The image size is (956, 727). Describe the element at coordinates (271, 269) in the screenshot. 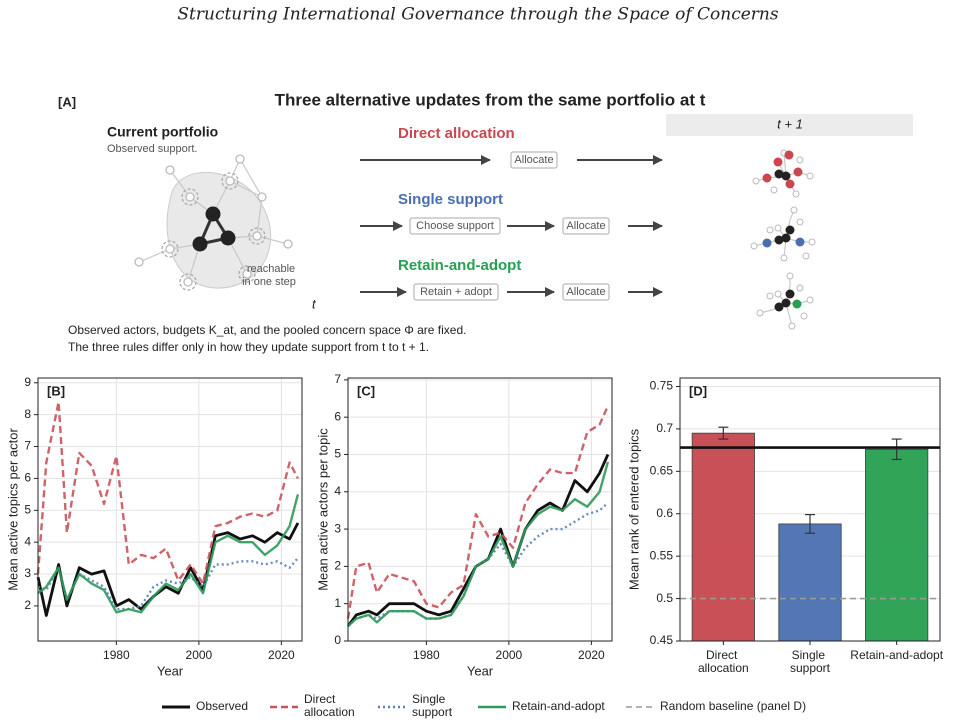

I see `reachable-label: reachable` at that location.